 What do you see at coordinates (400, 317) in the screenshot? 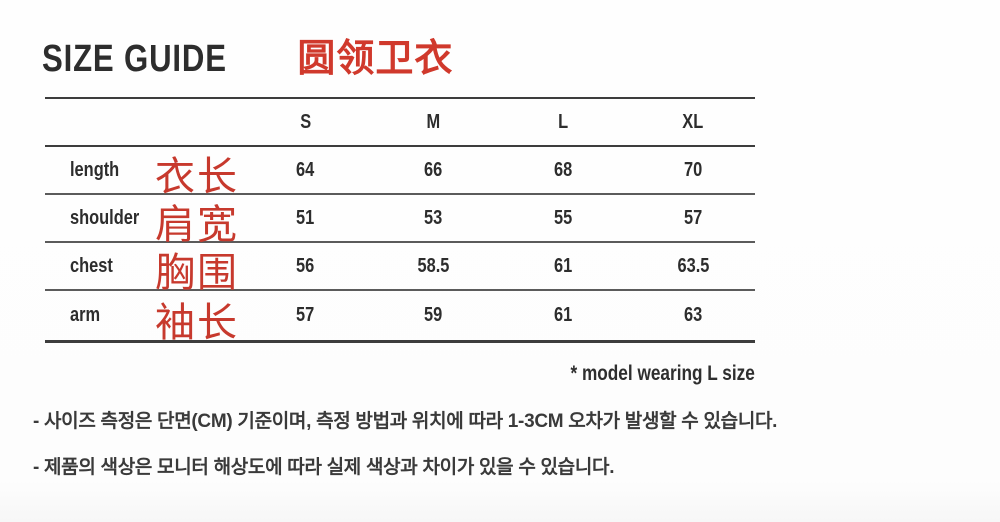
I see `table-row-arm: arm 袖长 57 59 61 63` at bounding box center [400, 317].